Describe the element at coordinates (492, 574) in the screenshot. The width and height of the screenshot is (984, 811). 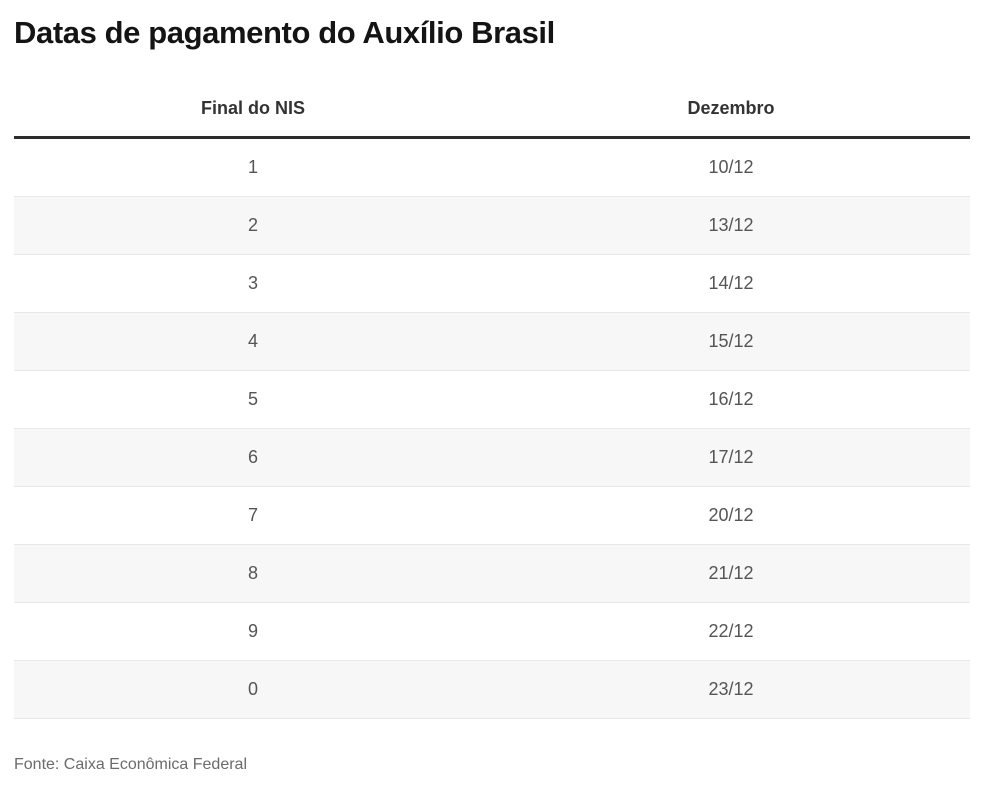
I see `table-row: 8 21/12` at that location.